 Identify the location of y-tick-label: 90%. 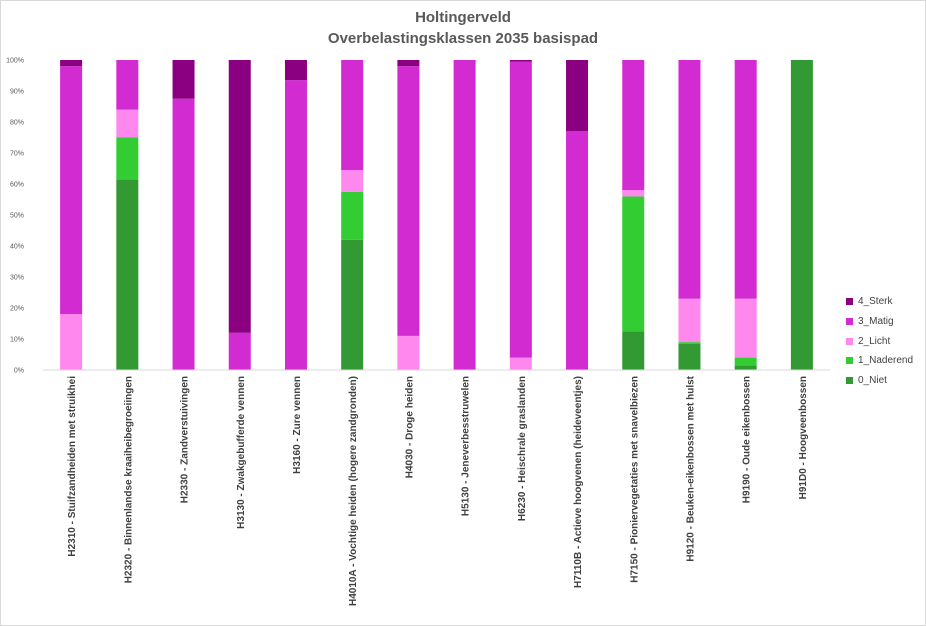
(17, 92).